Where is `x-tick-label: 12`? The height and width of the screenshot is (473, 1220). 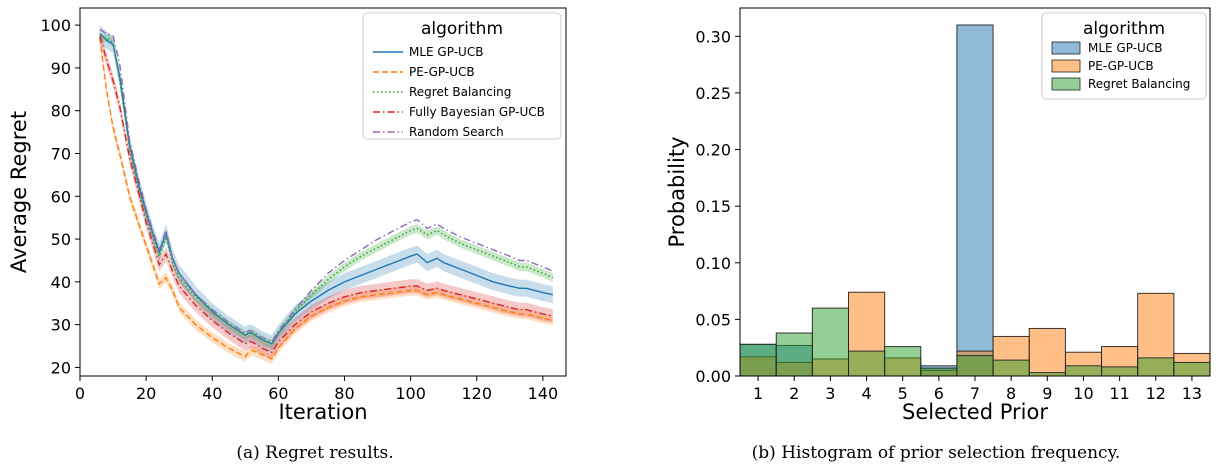 x-tick-label: 12 is located at coordinates (1156, 393).